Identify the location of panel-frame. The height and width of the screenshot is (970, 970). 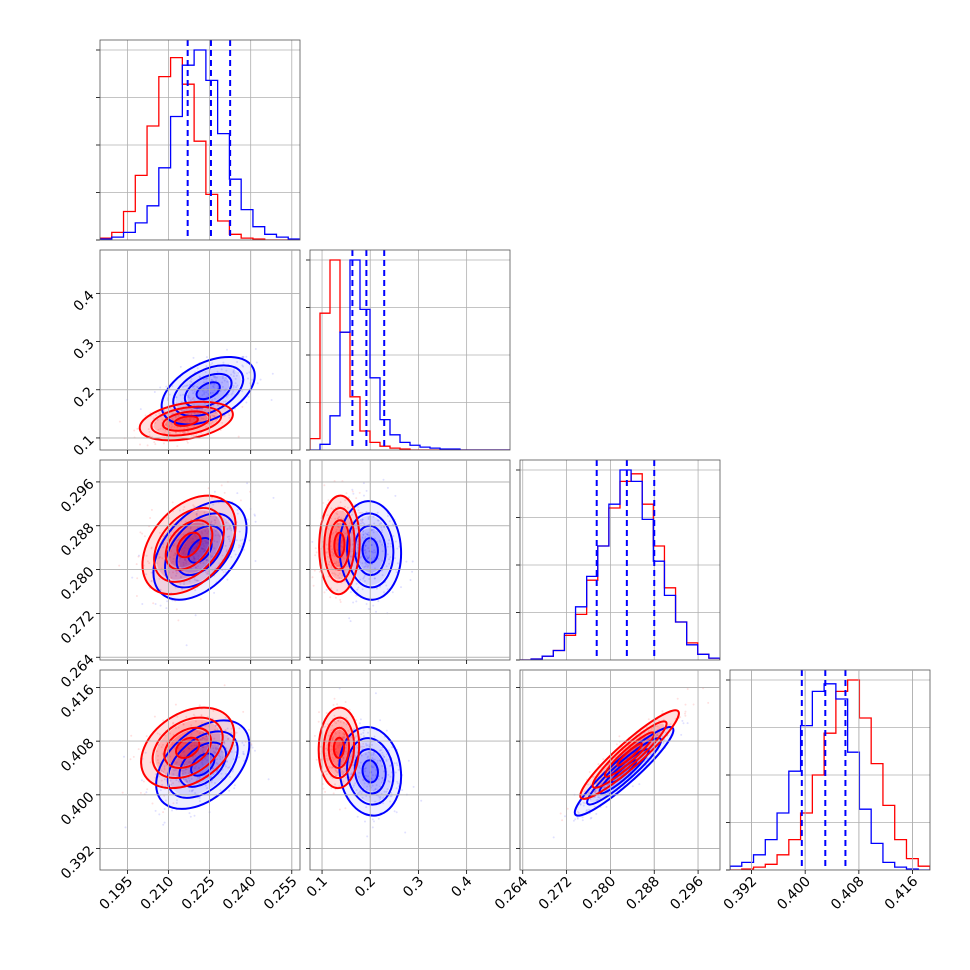
(410, 350).